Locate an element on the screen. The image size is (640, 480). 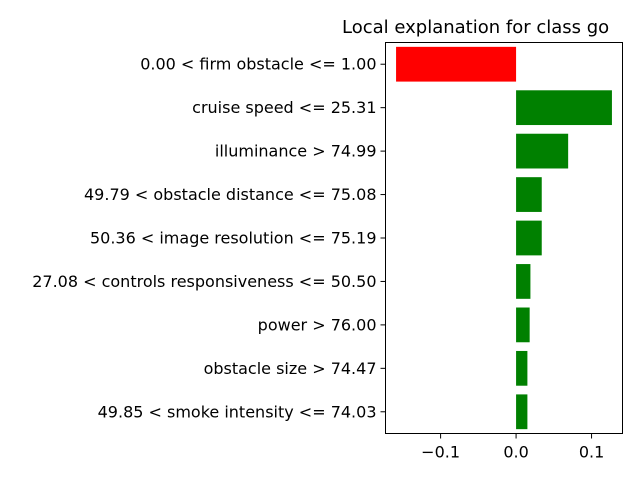
y-tick-label-5: 27.08 < controls responsiveness <= 50.50 is located at coordinates (204, 281).